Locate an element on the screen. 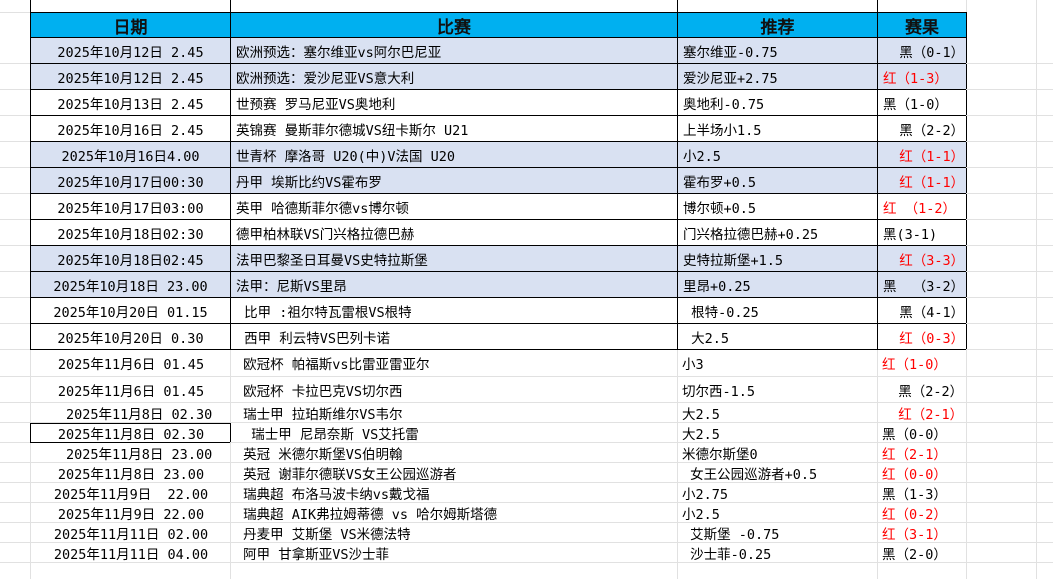 This screenshot has width=1053, height=579. pick-cell: 大2.5 is located at coordinates (777, 433).